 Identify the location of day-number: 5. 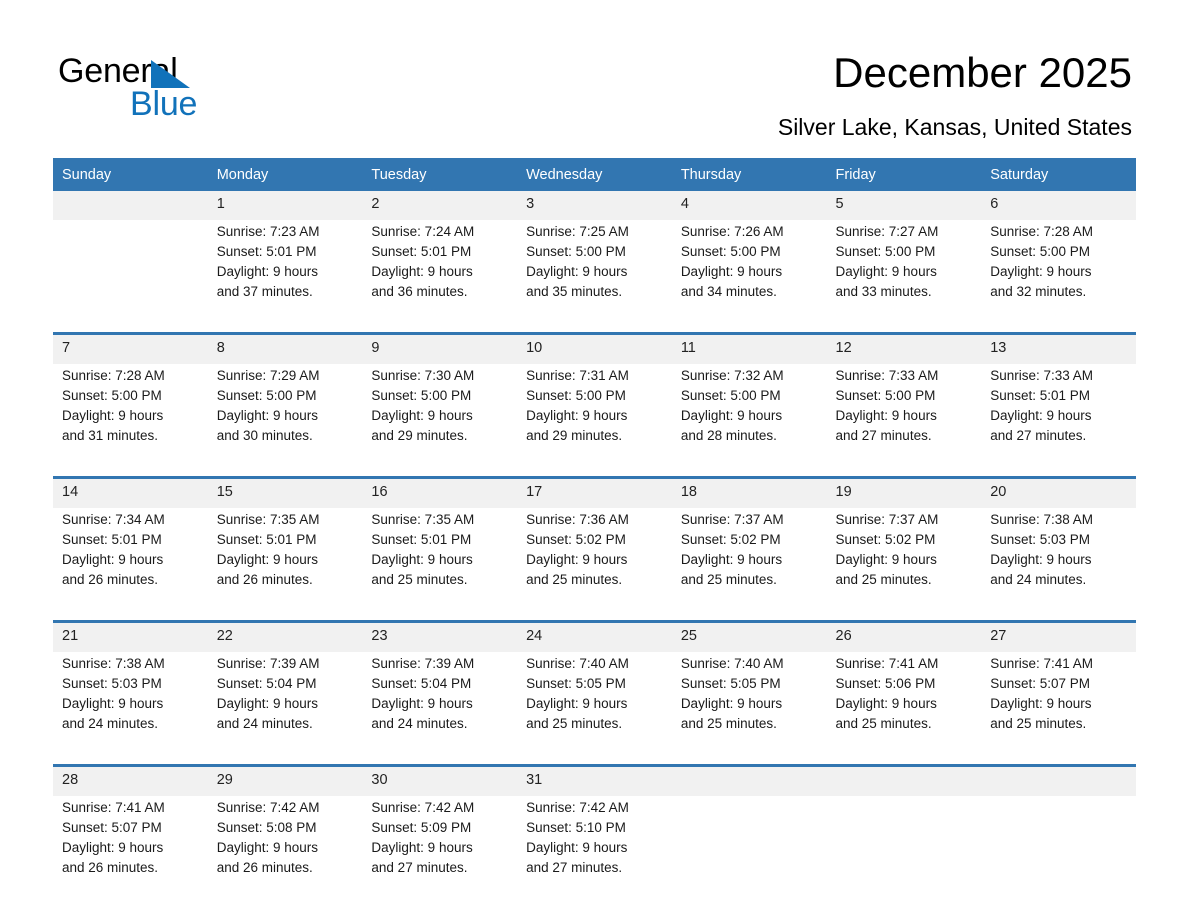
(904, 205).